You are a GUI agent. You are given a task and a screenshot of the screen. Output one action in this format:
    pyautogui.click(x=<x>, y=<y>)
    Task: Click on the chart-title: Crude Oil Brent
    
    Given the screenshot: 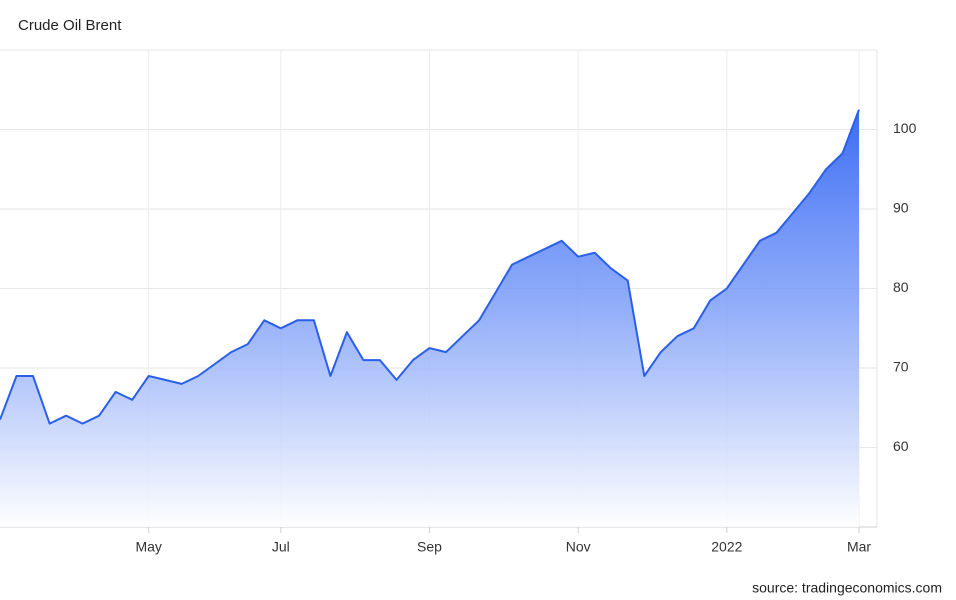 What is the action you would take?
    pyautogui.click(x=70, y=25)
    